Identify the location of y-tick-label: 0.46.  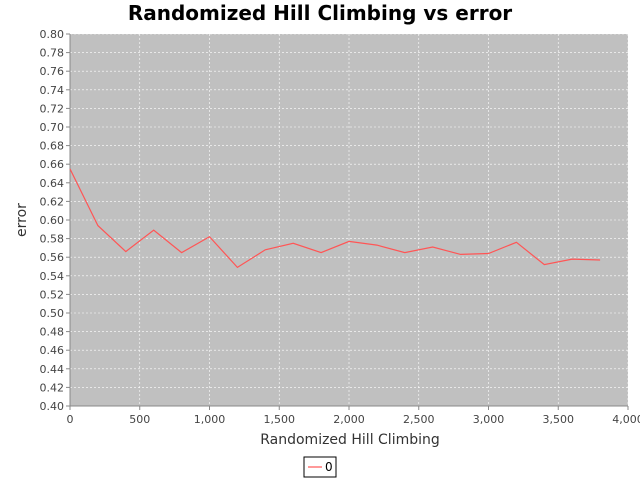
(52, 350).